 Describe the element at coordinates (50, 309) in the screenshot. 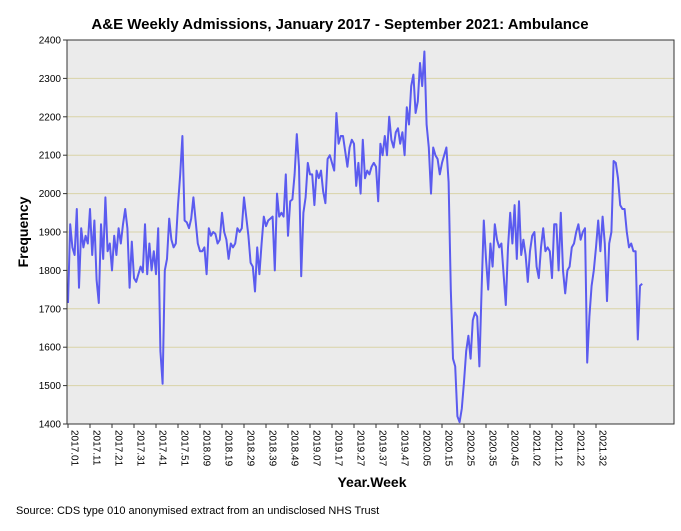

I see `y-tick-label: 1700` at that location.